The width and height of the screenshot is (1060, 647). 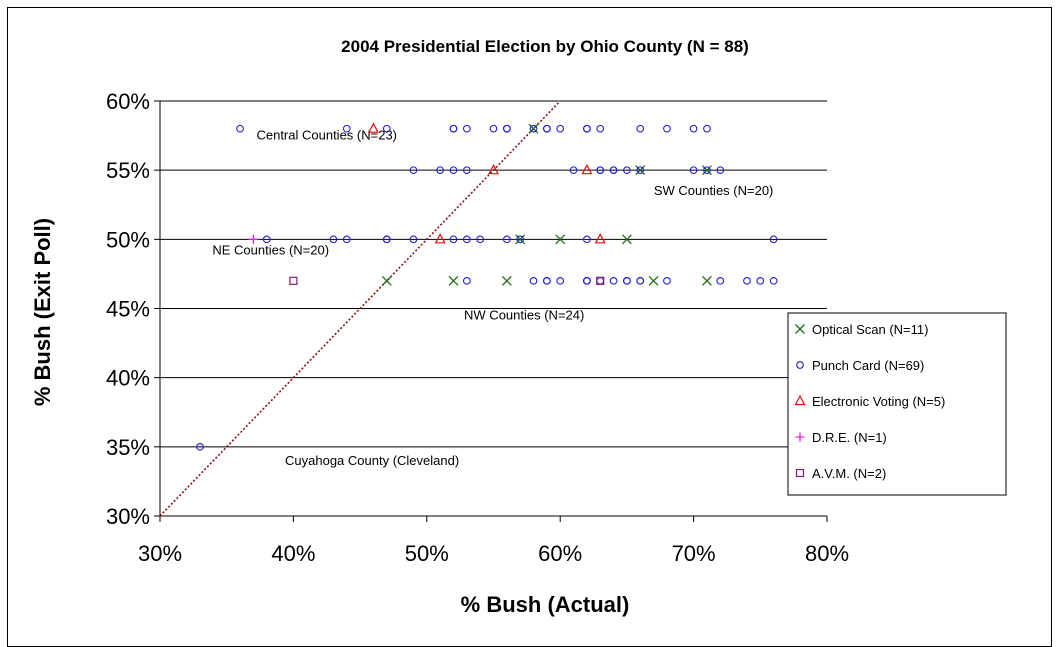 I want to click on legend-label: Optical Scan (N=11), so click(x=870, y=329).